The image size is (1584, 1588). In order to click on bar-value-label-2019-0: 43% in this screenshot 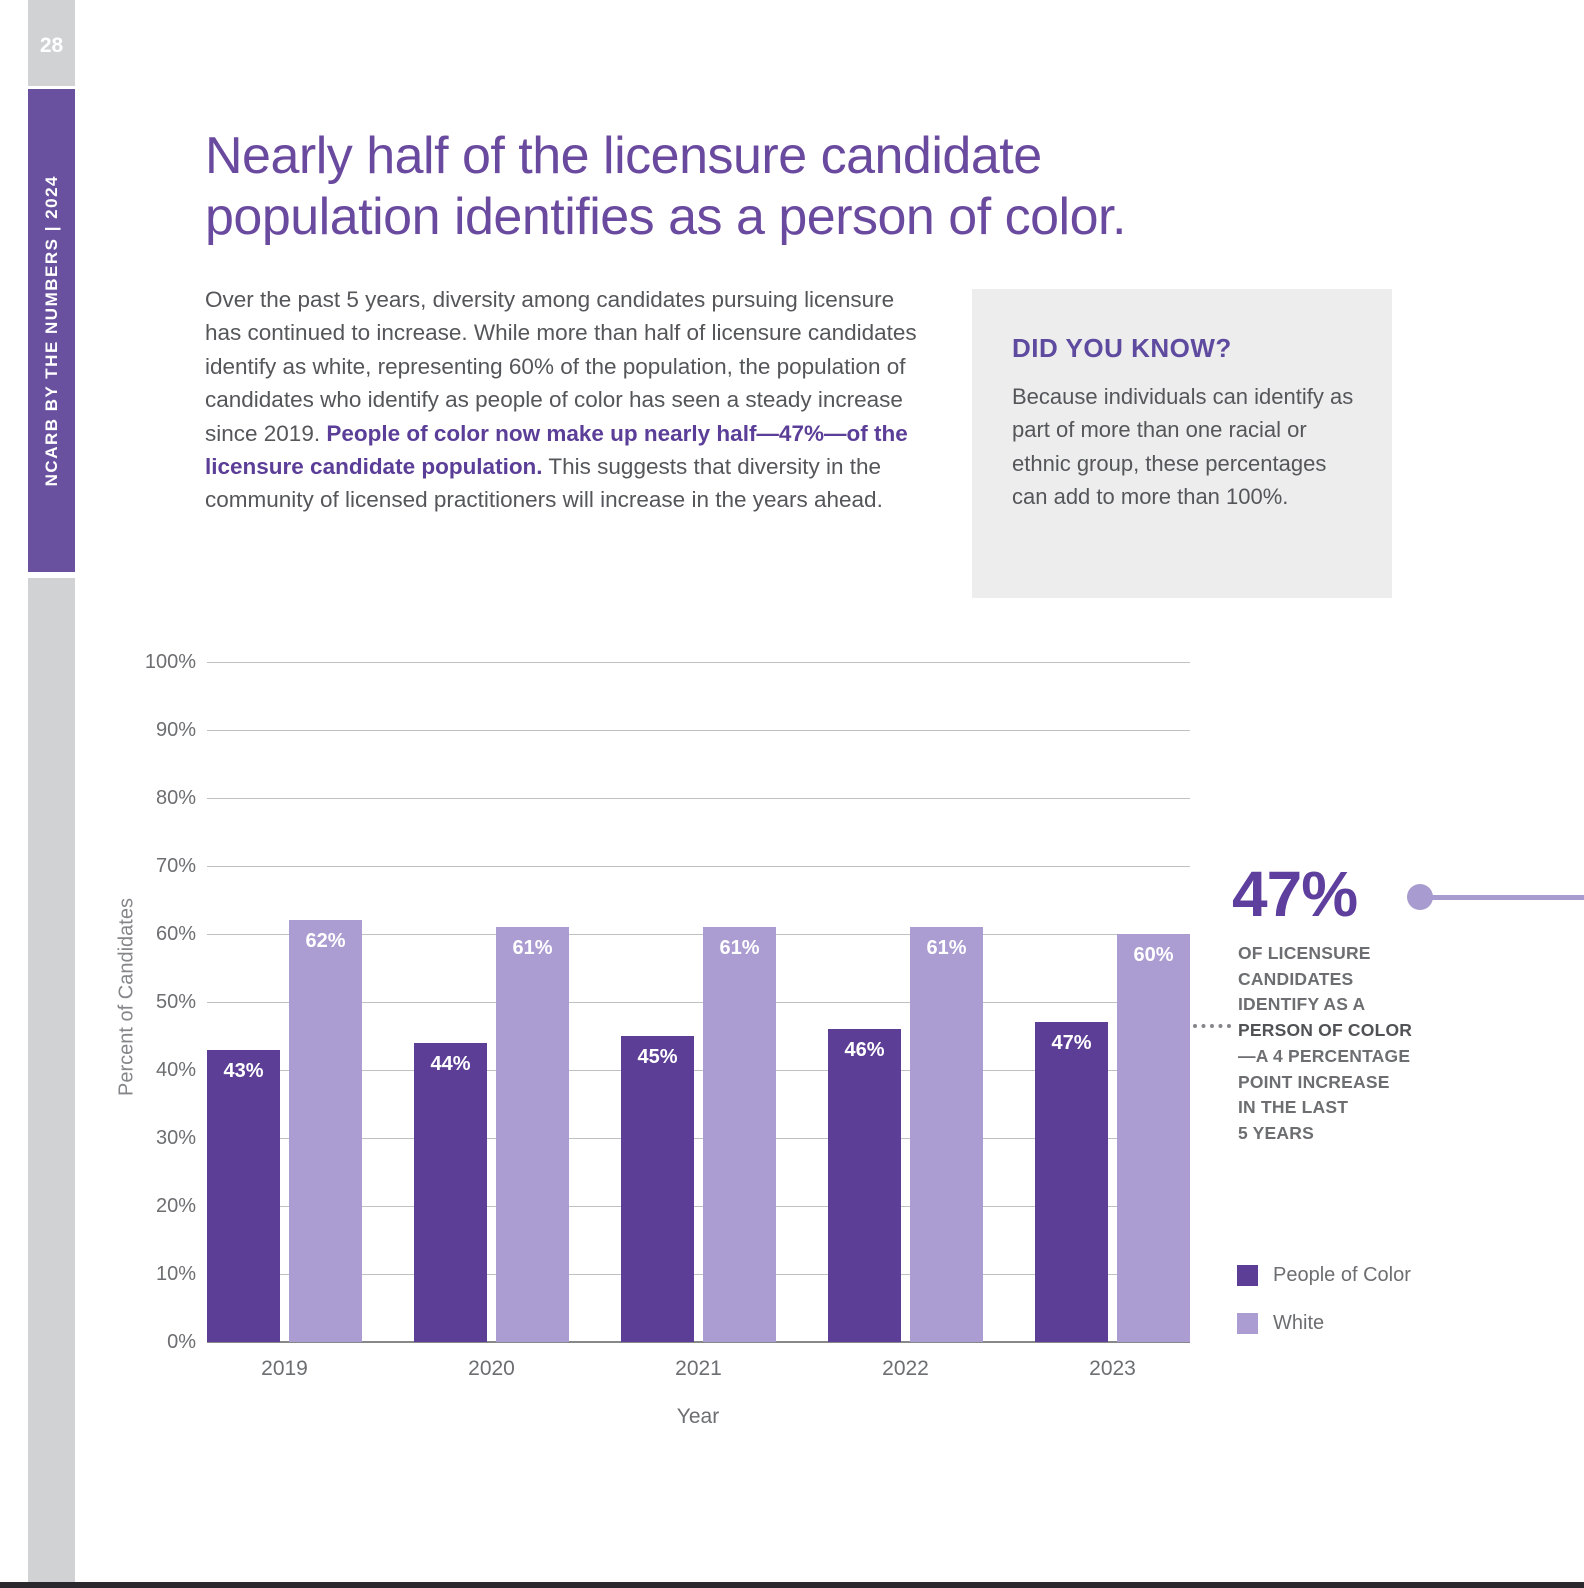, I will do `click(243, 1070)`.